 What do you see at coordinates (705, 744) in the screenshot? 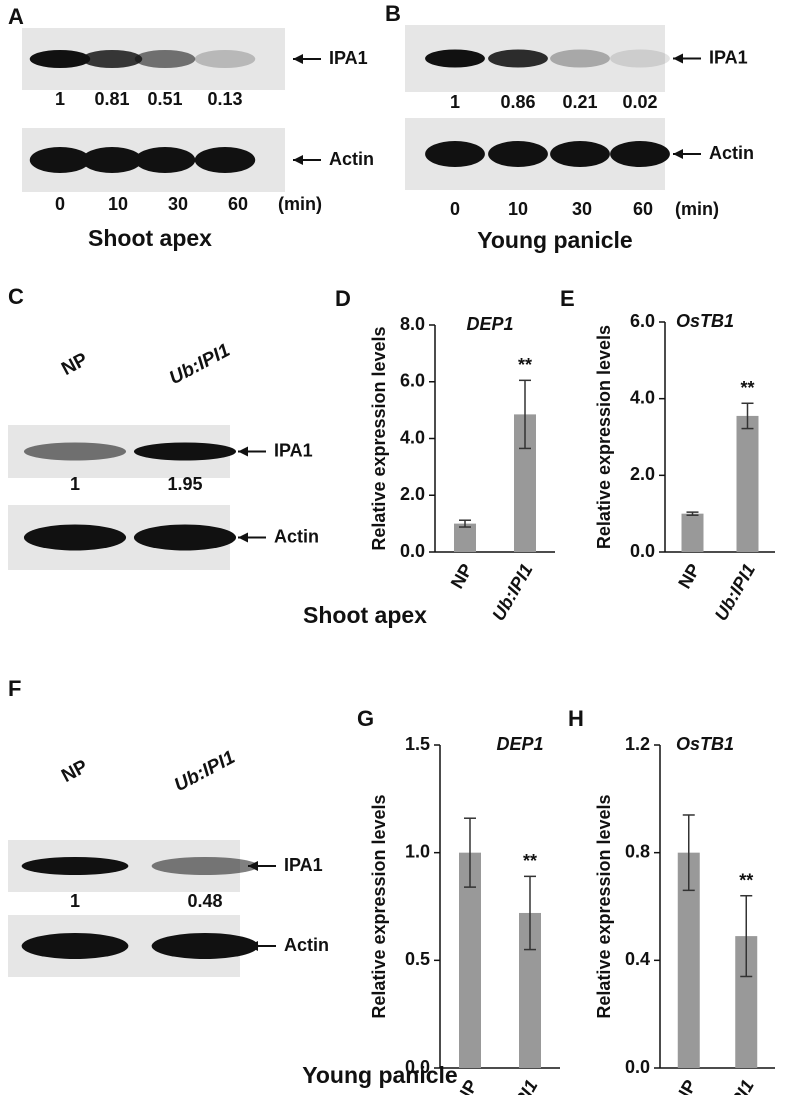
I see `chart-title: OsTB1` at bounding box center [705, 744].